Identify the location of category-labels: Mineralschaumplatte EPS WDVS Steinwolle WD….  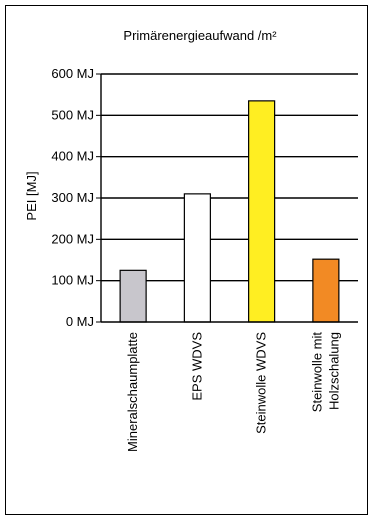
(233, 392).